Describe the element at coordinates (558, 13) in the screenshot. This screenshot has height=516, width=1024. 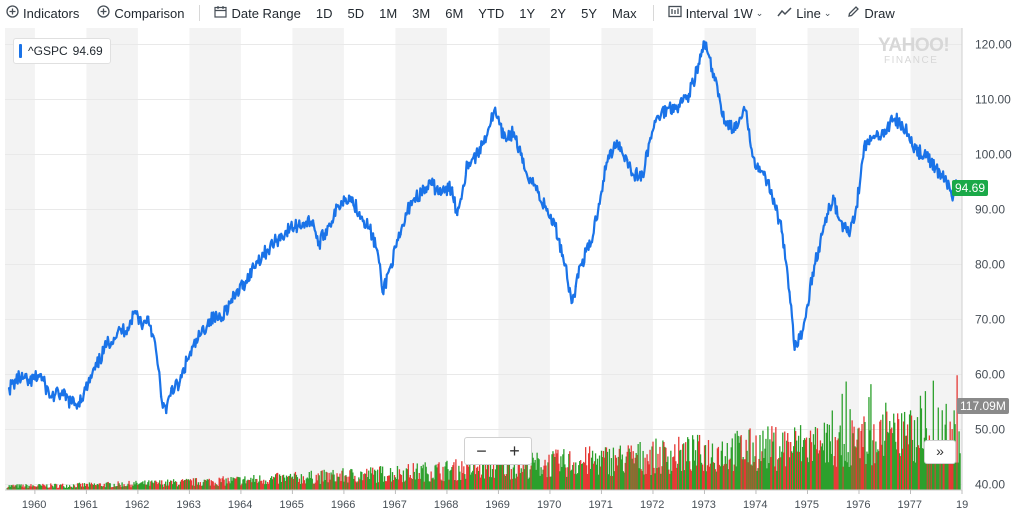
I see `range-2y-button: 2Y` at that location.